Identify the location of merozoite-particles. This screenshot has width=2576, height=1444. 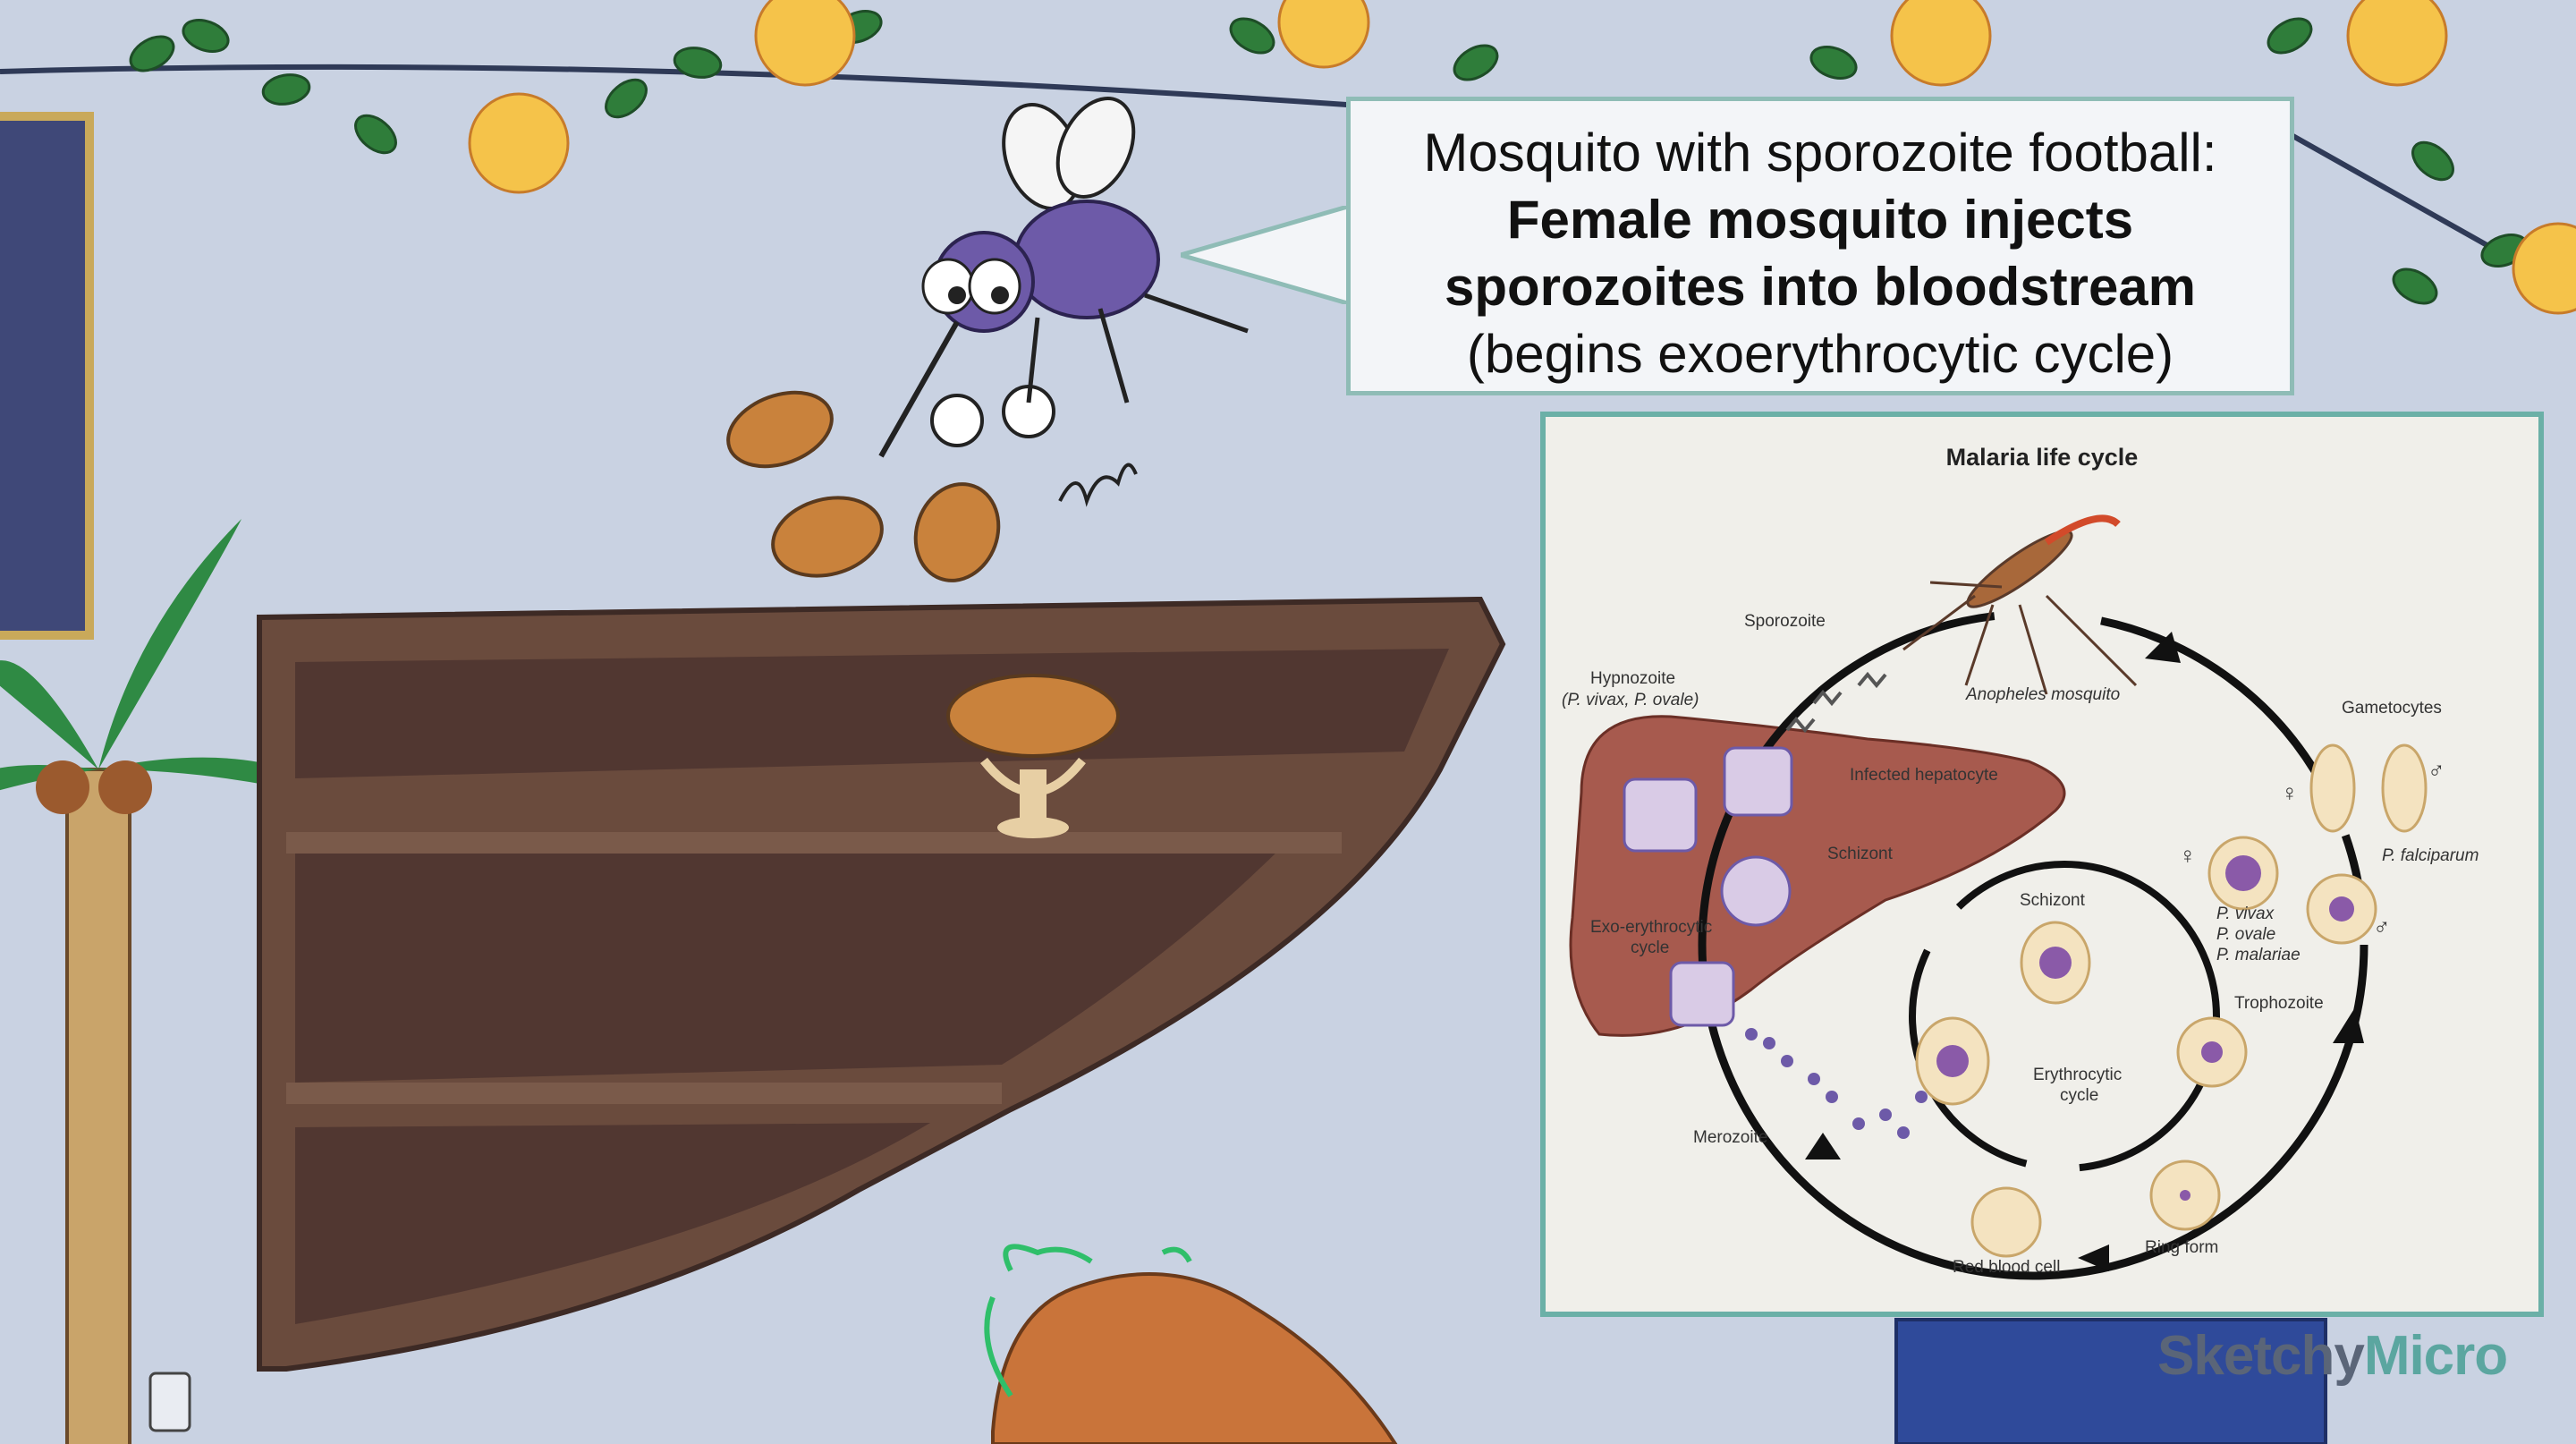
(1836, 1083).